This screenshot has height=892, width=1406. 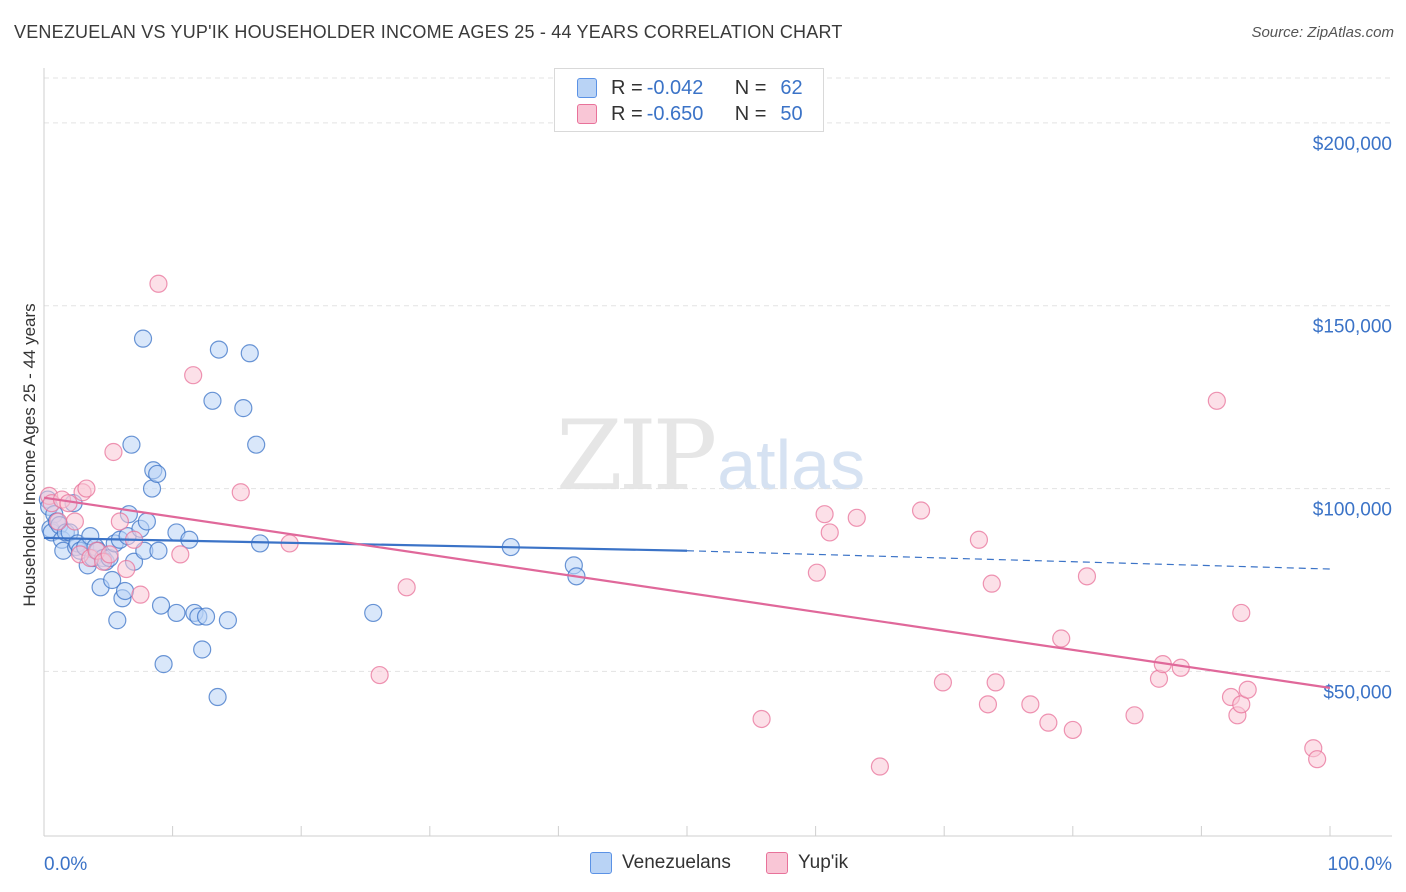 I want to click on series-legend-venezuelans: Venezuelans, so click(x=660, y=863).